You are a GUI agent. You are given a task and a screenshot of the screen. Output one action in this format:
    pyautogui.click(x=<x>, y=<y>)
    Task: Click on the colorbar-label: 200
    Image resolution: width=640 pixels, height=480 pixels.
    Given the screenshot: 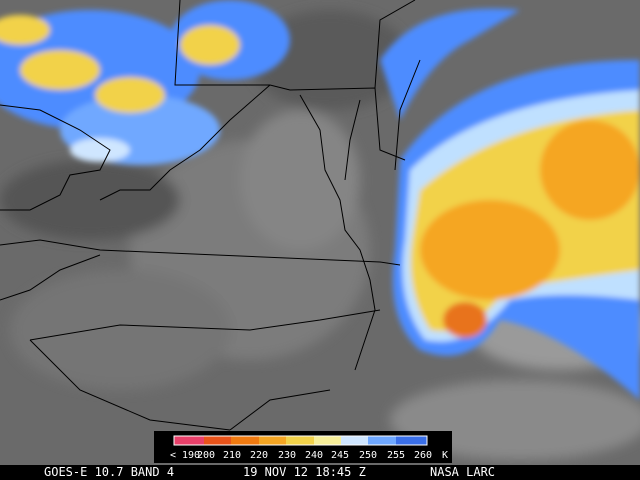 What is the action you would take?
    pyautogui.click(x=206, y=455)
    